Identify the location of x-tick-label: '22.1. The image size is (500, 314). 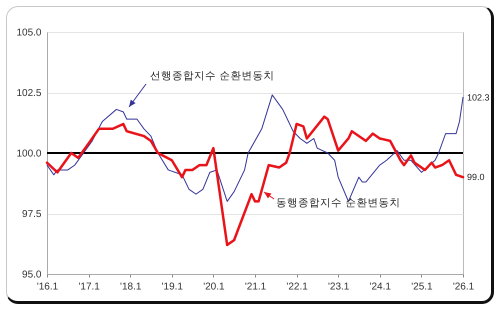
(297, 287).